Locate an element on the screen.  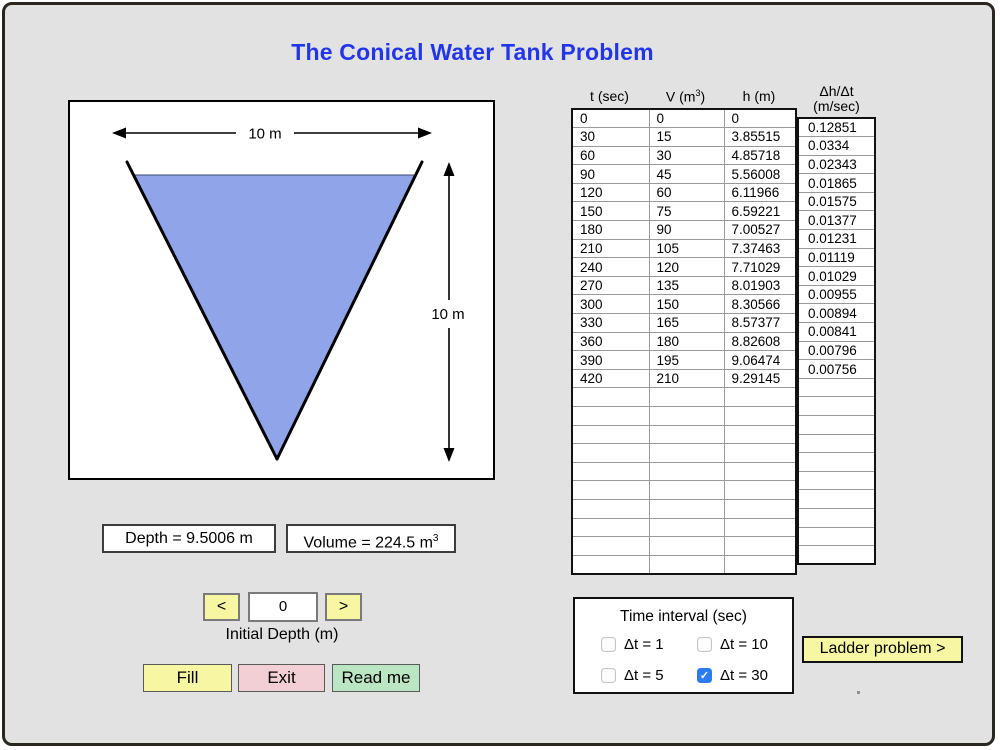
time-interval-option-label: Δt = 30 is located at coordinates (744, 675).